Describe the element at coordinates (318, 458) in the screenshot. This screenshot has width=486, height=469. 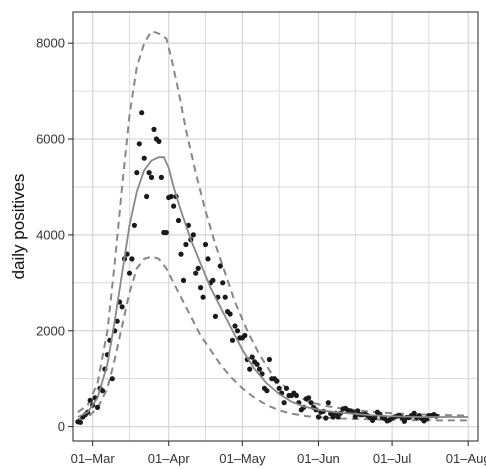
I see `x-tick-label: 01–Jun` at that location.